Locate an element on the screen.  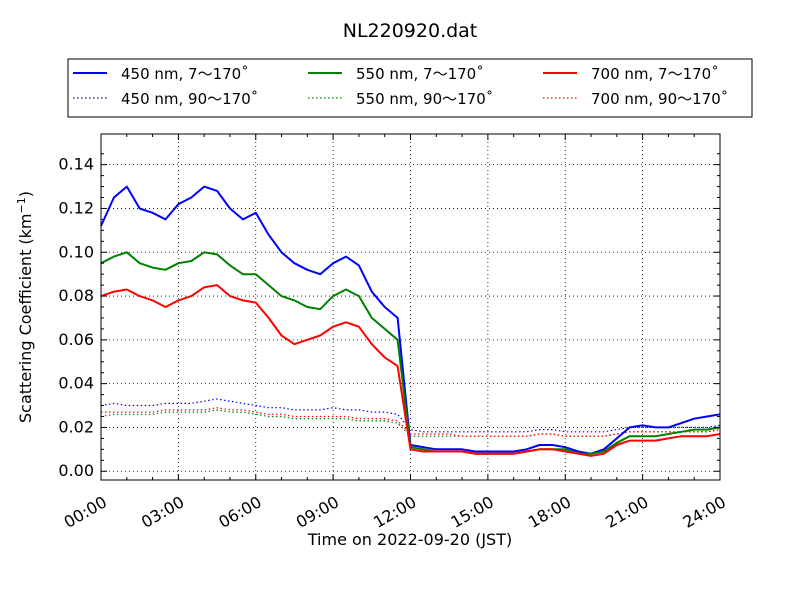
y-tick-label: 0.12 is located at coordinates (76, 207).